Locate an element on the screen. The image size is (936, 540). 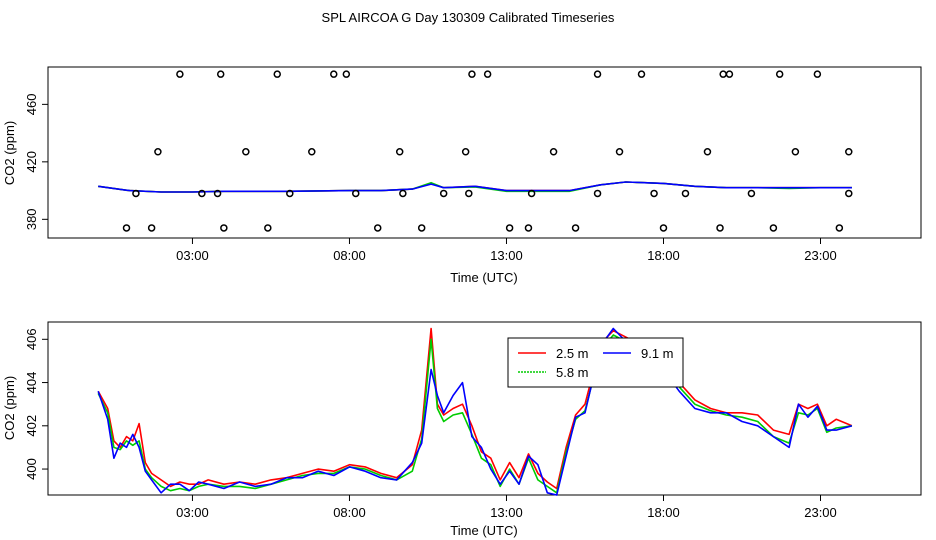
legend-label-9-1m: 9.1 m is located at coordinates (657, 353).